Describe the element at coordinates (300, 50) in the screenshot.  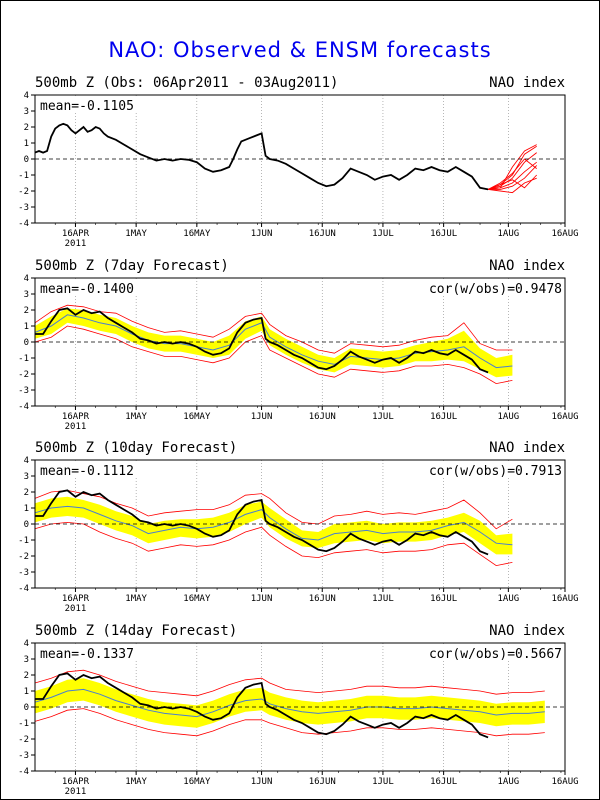
I see `page-title: NAO: Observed & ENSM forecasts` at that location.